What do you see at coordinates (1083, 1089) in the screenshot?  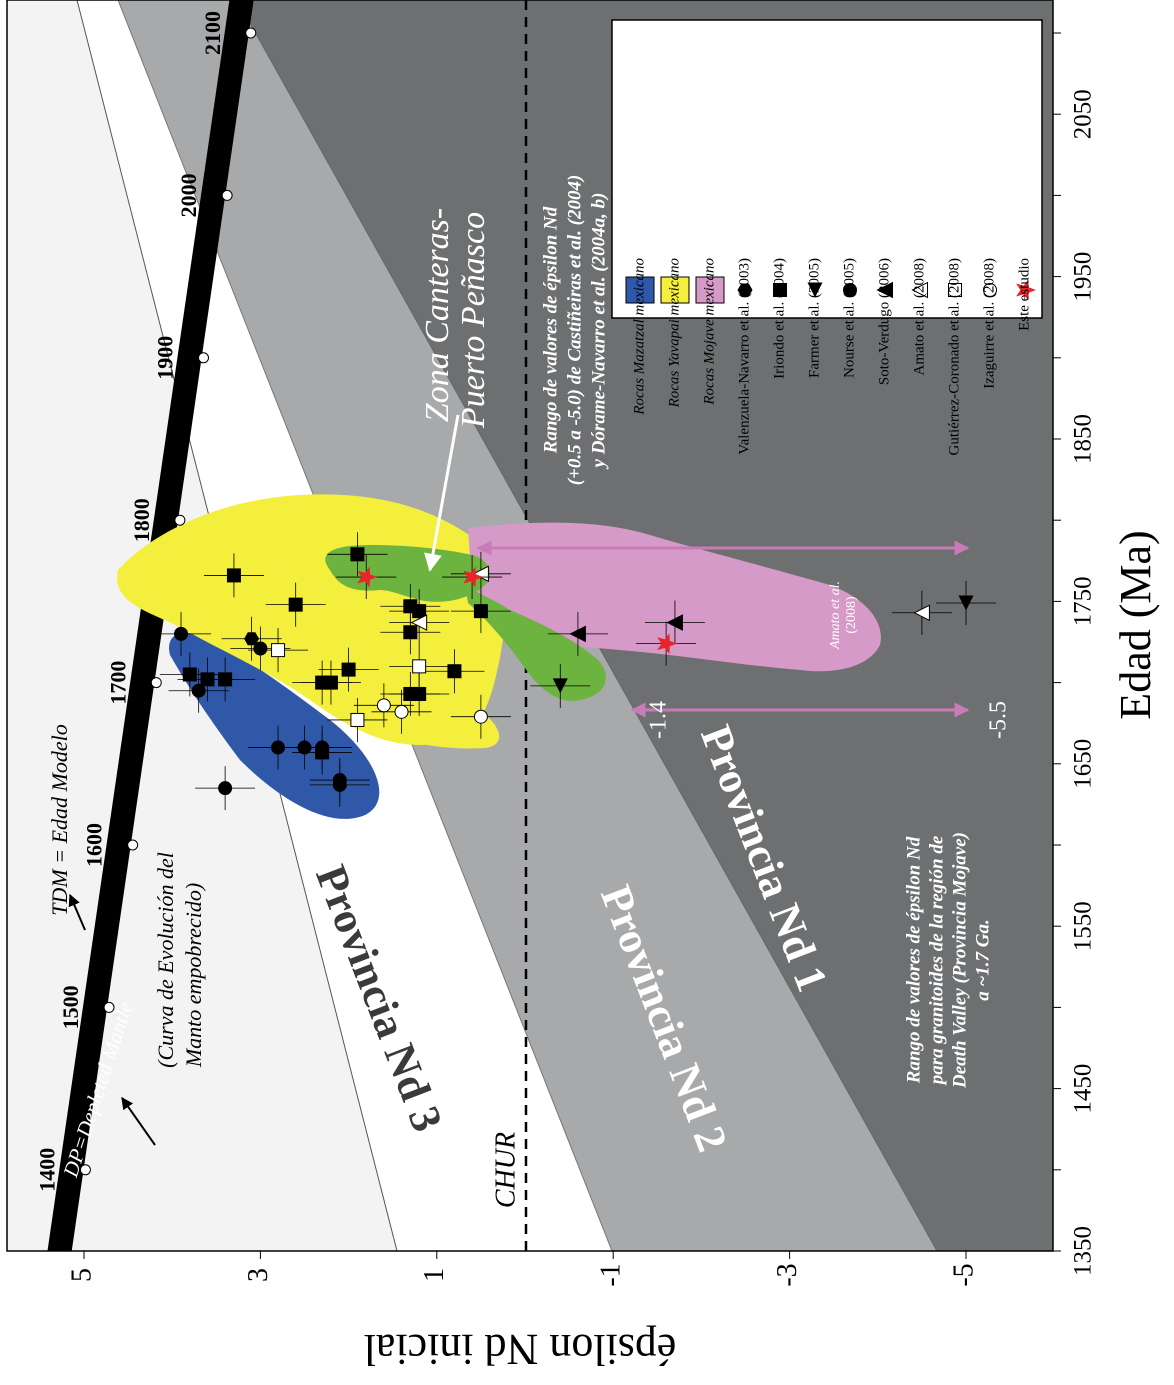 I see `age-tick-label: 1450` at bounding box center [1083, 1089].